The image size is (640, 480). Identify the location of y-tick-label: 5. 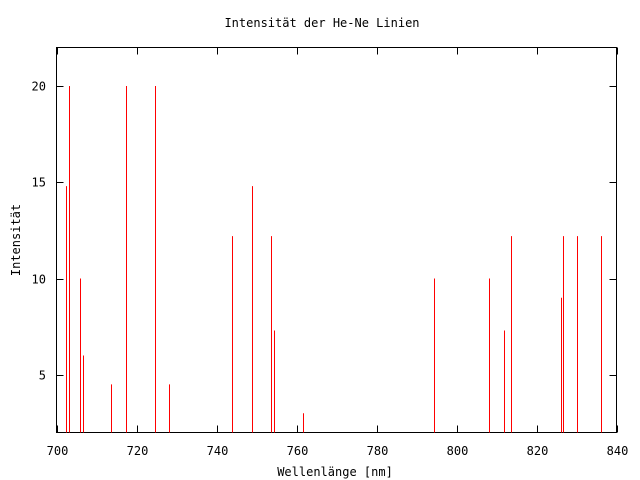
(42, 376).